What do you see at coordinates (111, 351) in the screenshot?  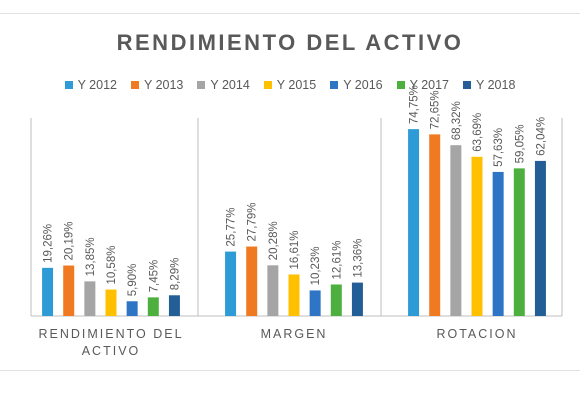 I see `category-label: ACTIVO` at bounding box center [111, 351].